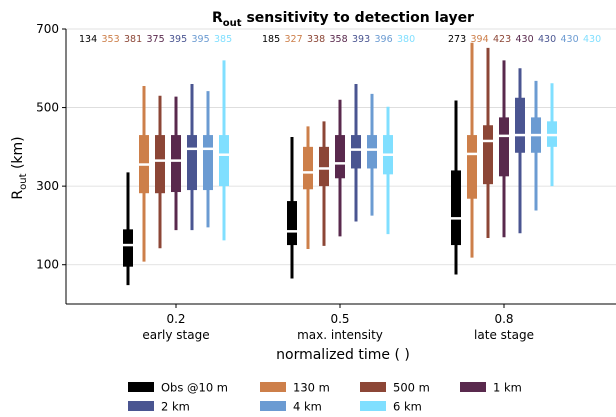 This screenshot has width=616, height=417. I want to click on x-tick-label: 0.2, so click(175, 319).